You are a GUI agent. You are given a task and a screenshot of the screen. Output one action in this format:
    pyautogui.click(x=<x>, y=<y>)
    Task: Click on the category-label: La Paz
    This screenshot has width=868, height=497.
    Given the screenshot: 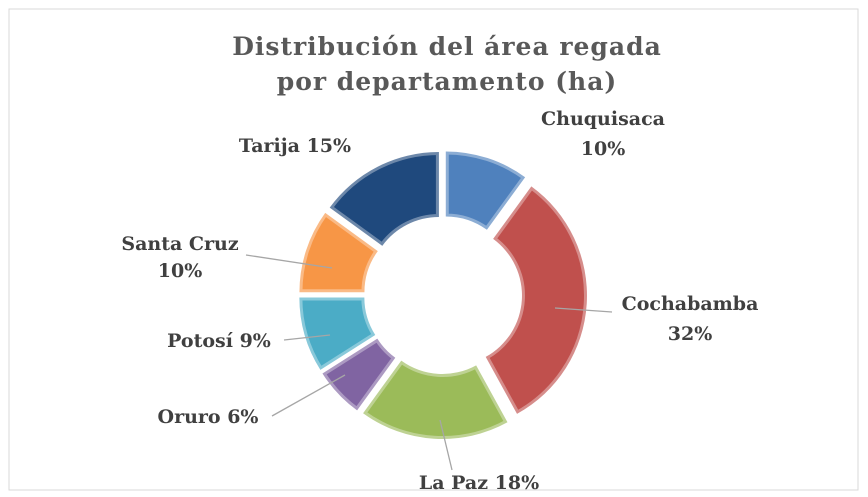 What is the action you would take?
    pyautogui.click(x=453, y=483)
    